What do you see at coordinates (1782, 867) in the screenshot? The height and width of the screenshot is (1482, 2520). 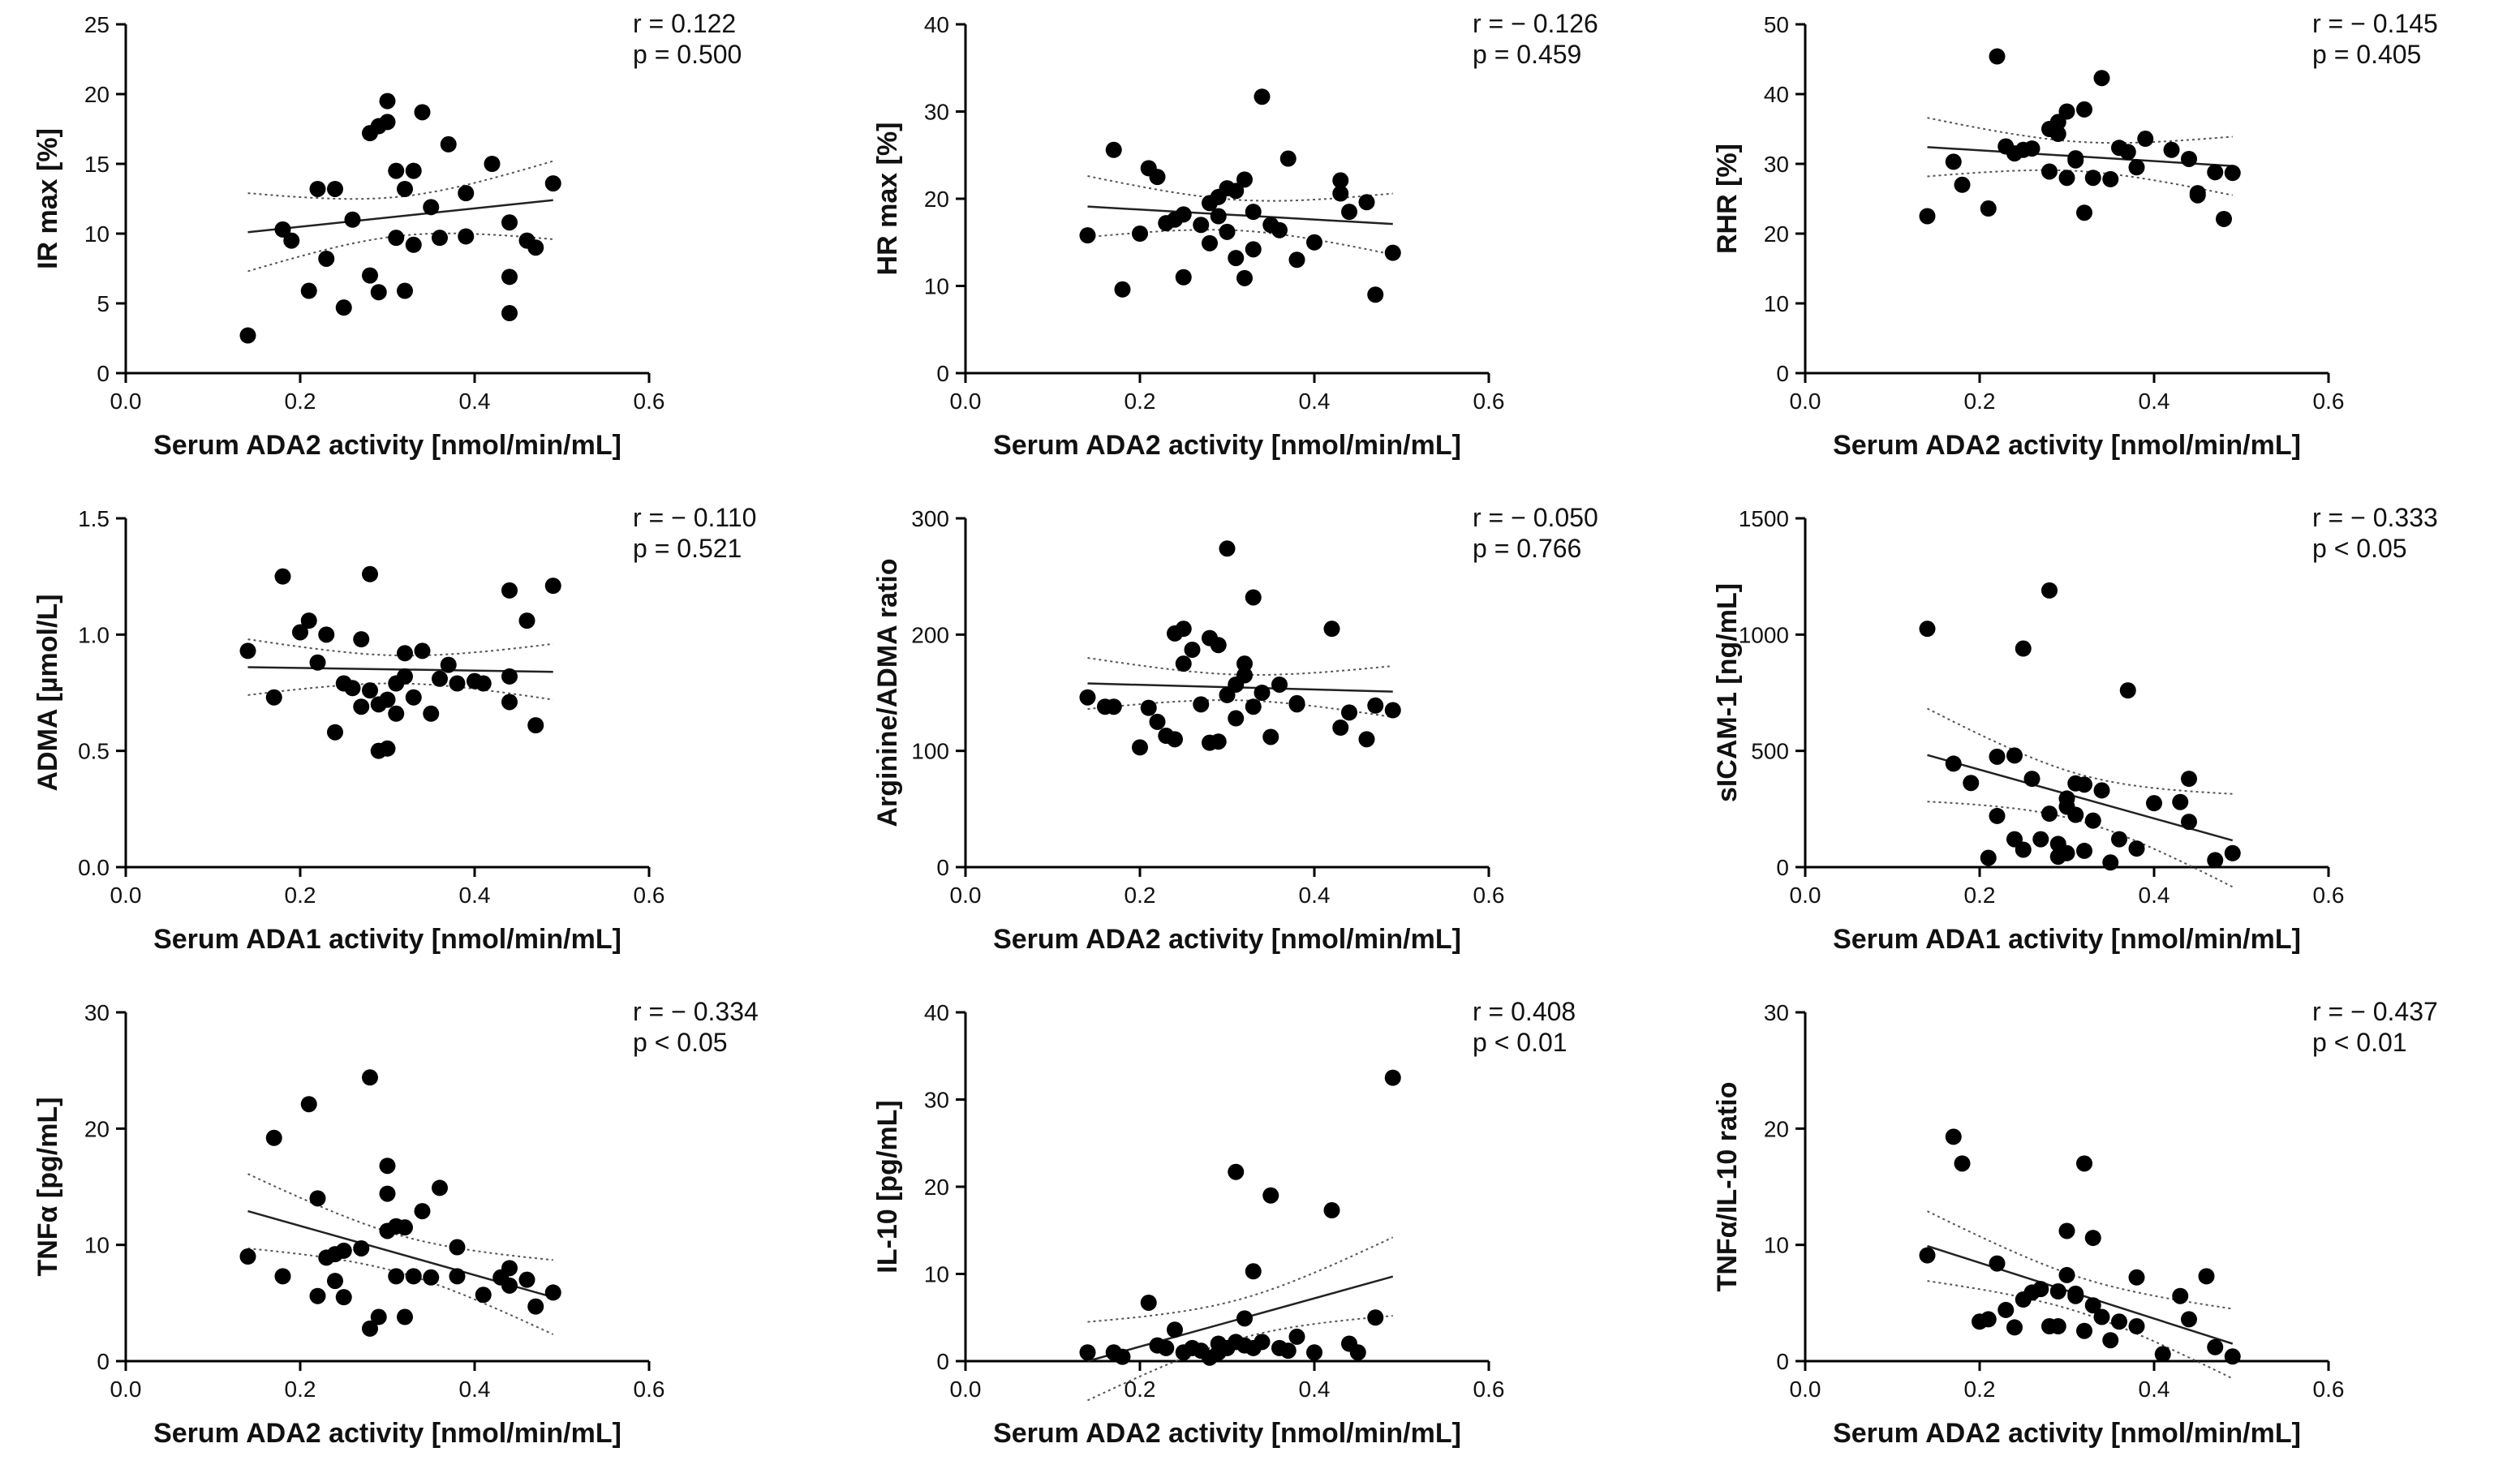 I see `y-tick-label: 0` at bounding box center [1782, 867].